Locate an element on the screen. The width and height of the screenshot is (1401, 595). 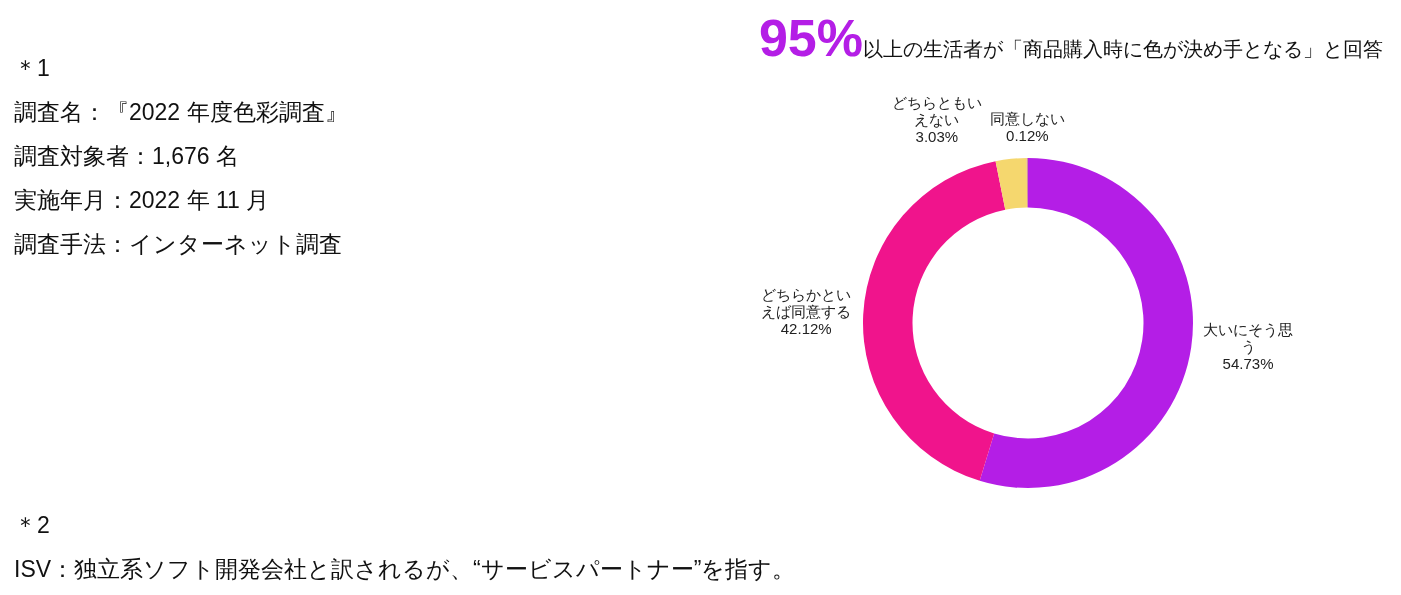
text: 調査対象者：1,676 名 is located at coordinates (127, 156).